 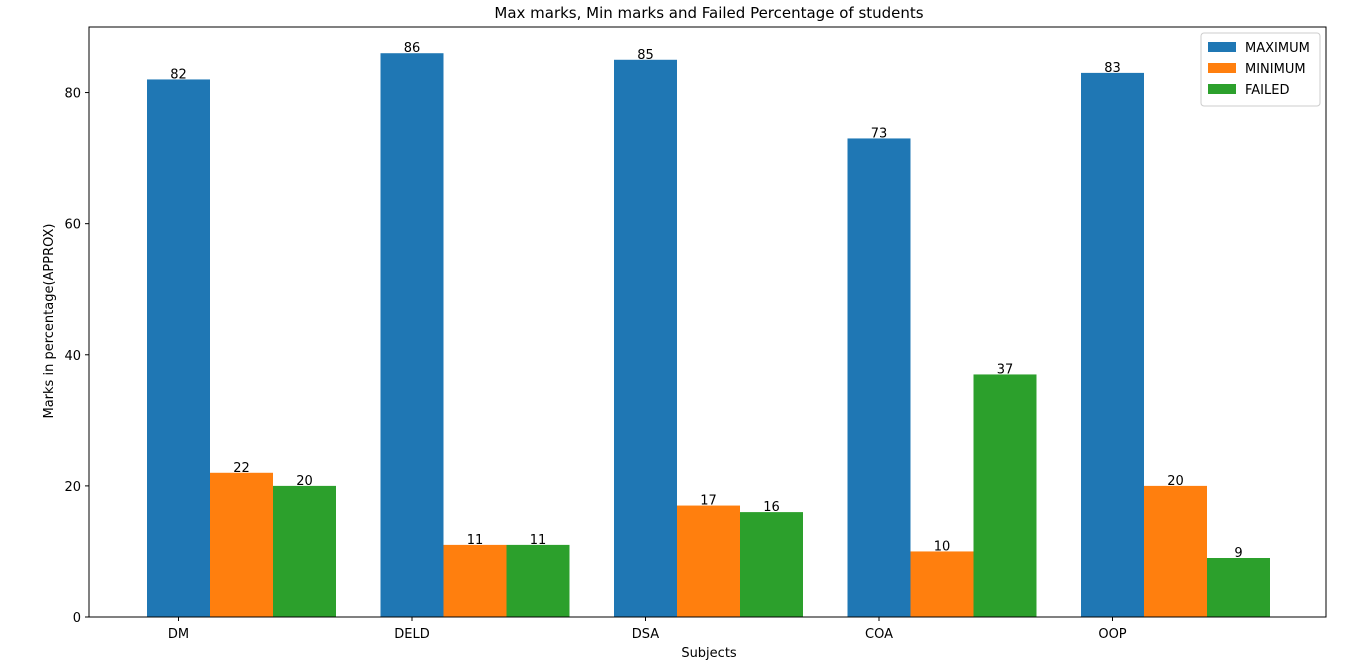 What do you see at coordinates (942, 546) in the screenshot?
I see `data-label-minimum-coa: 10` at bounding box center [942, 546].